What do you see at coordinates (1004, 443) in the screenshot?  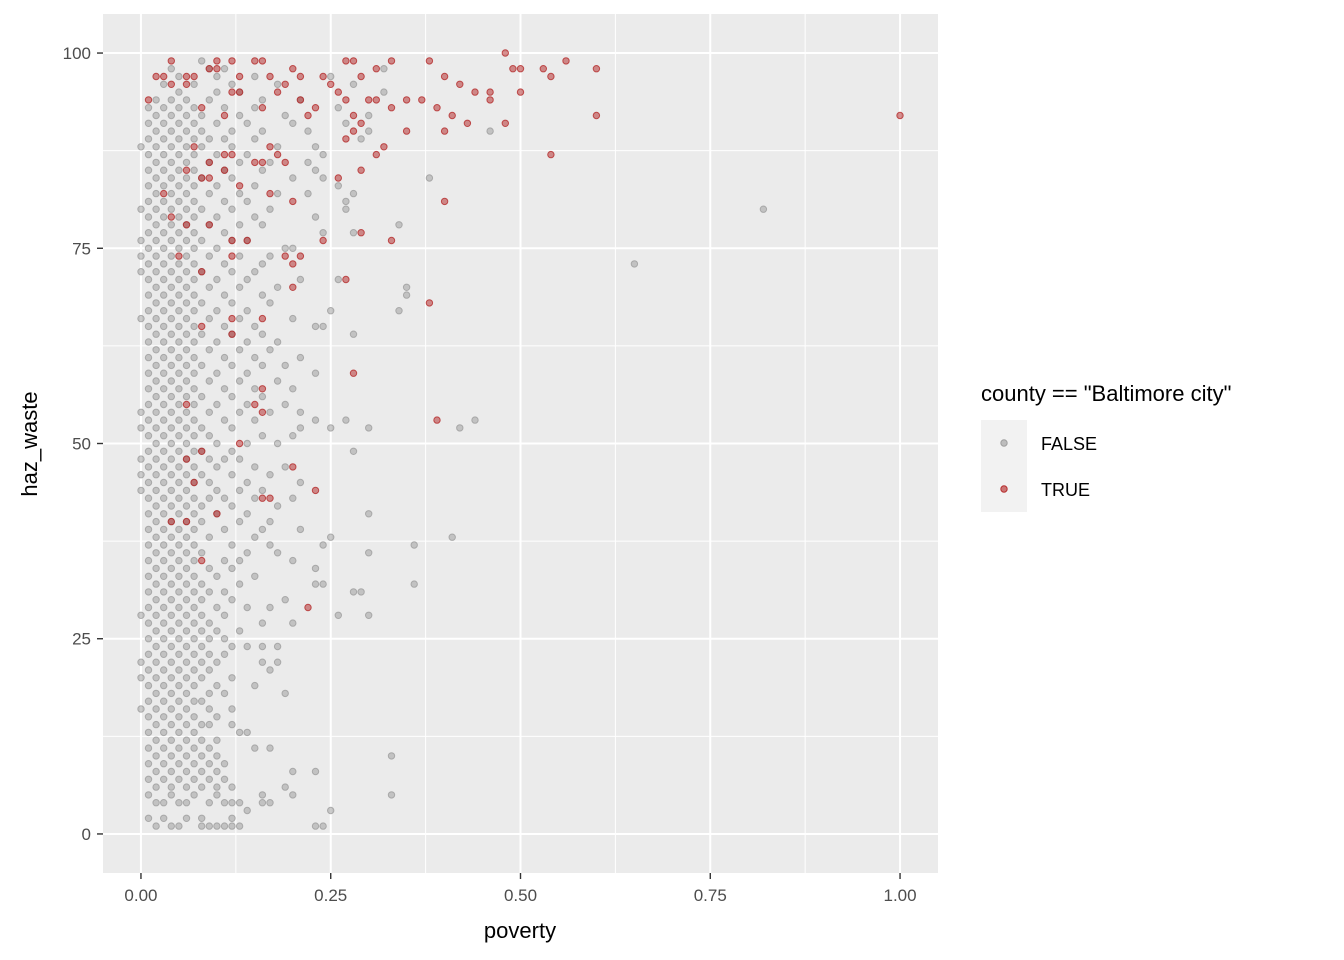 I see `legend-key-false-point` at bounding box center [1004, 443].